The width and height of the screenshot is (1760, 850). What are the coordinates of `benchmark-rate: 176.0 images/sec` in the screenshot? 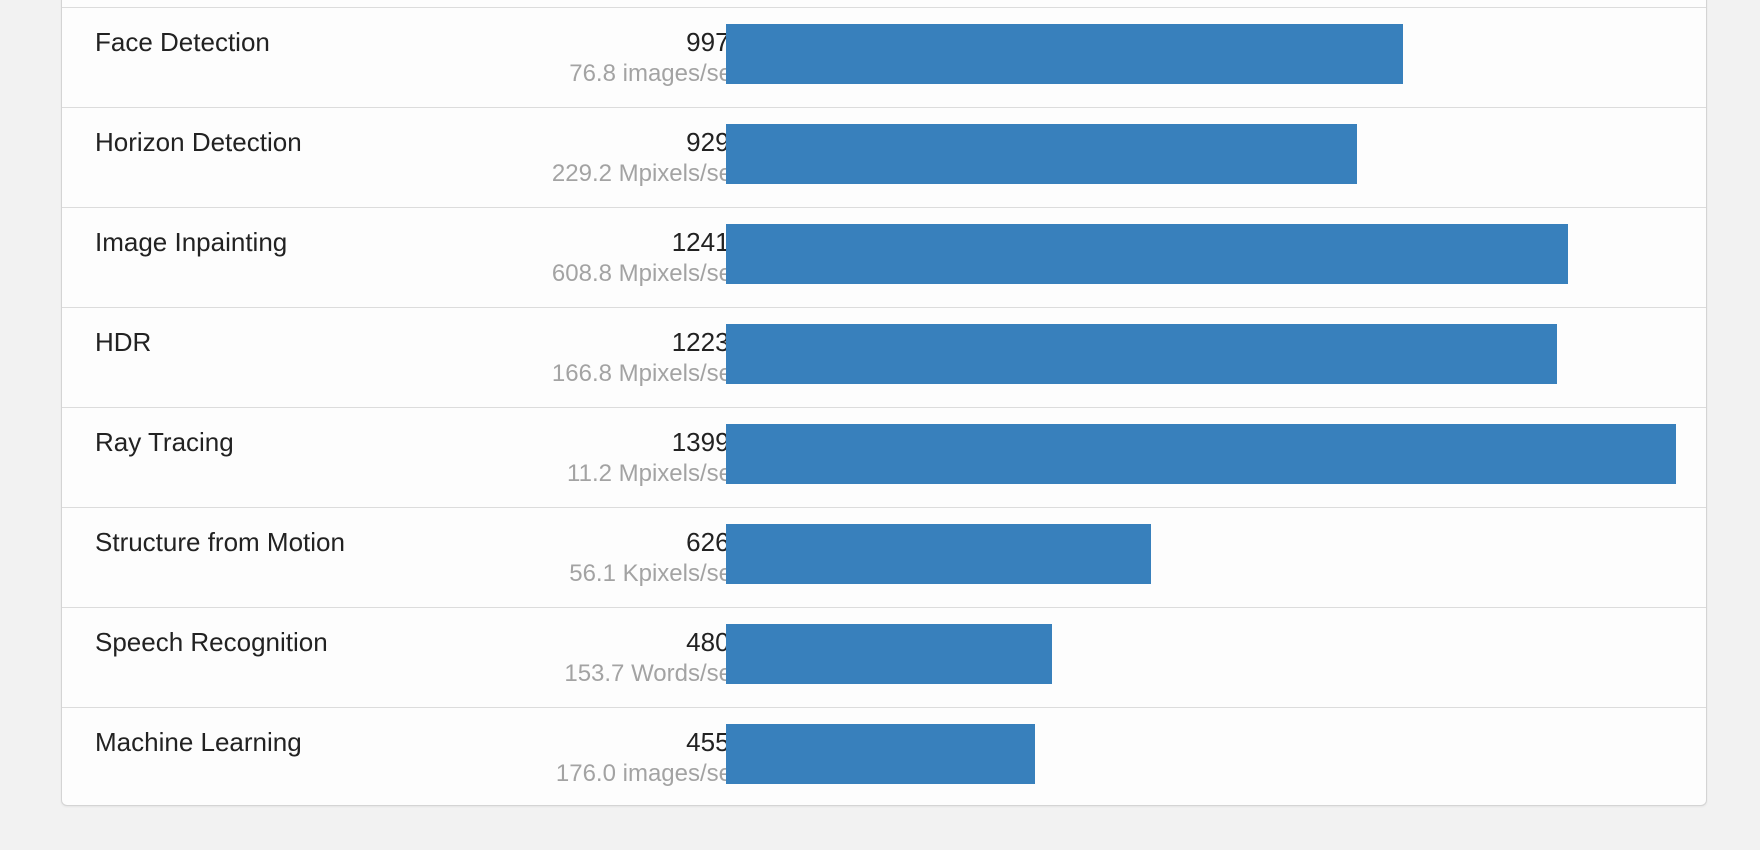 It's located at (649, 773).